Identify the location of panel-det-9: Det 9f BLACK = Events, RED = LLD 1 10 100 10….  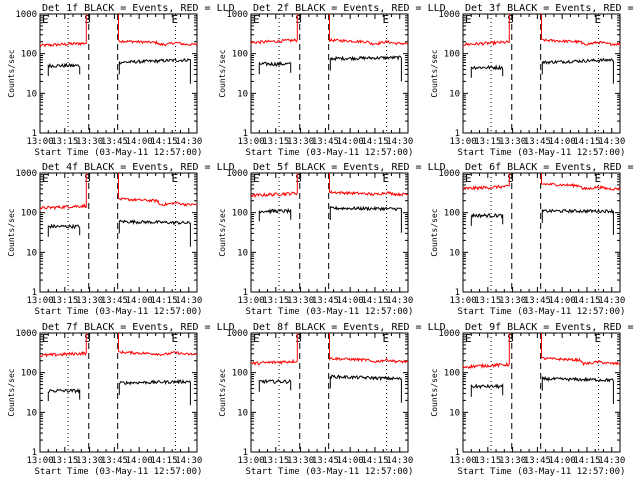
(535, 399).